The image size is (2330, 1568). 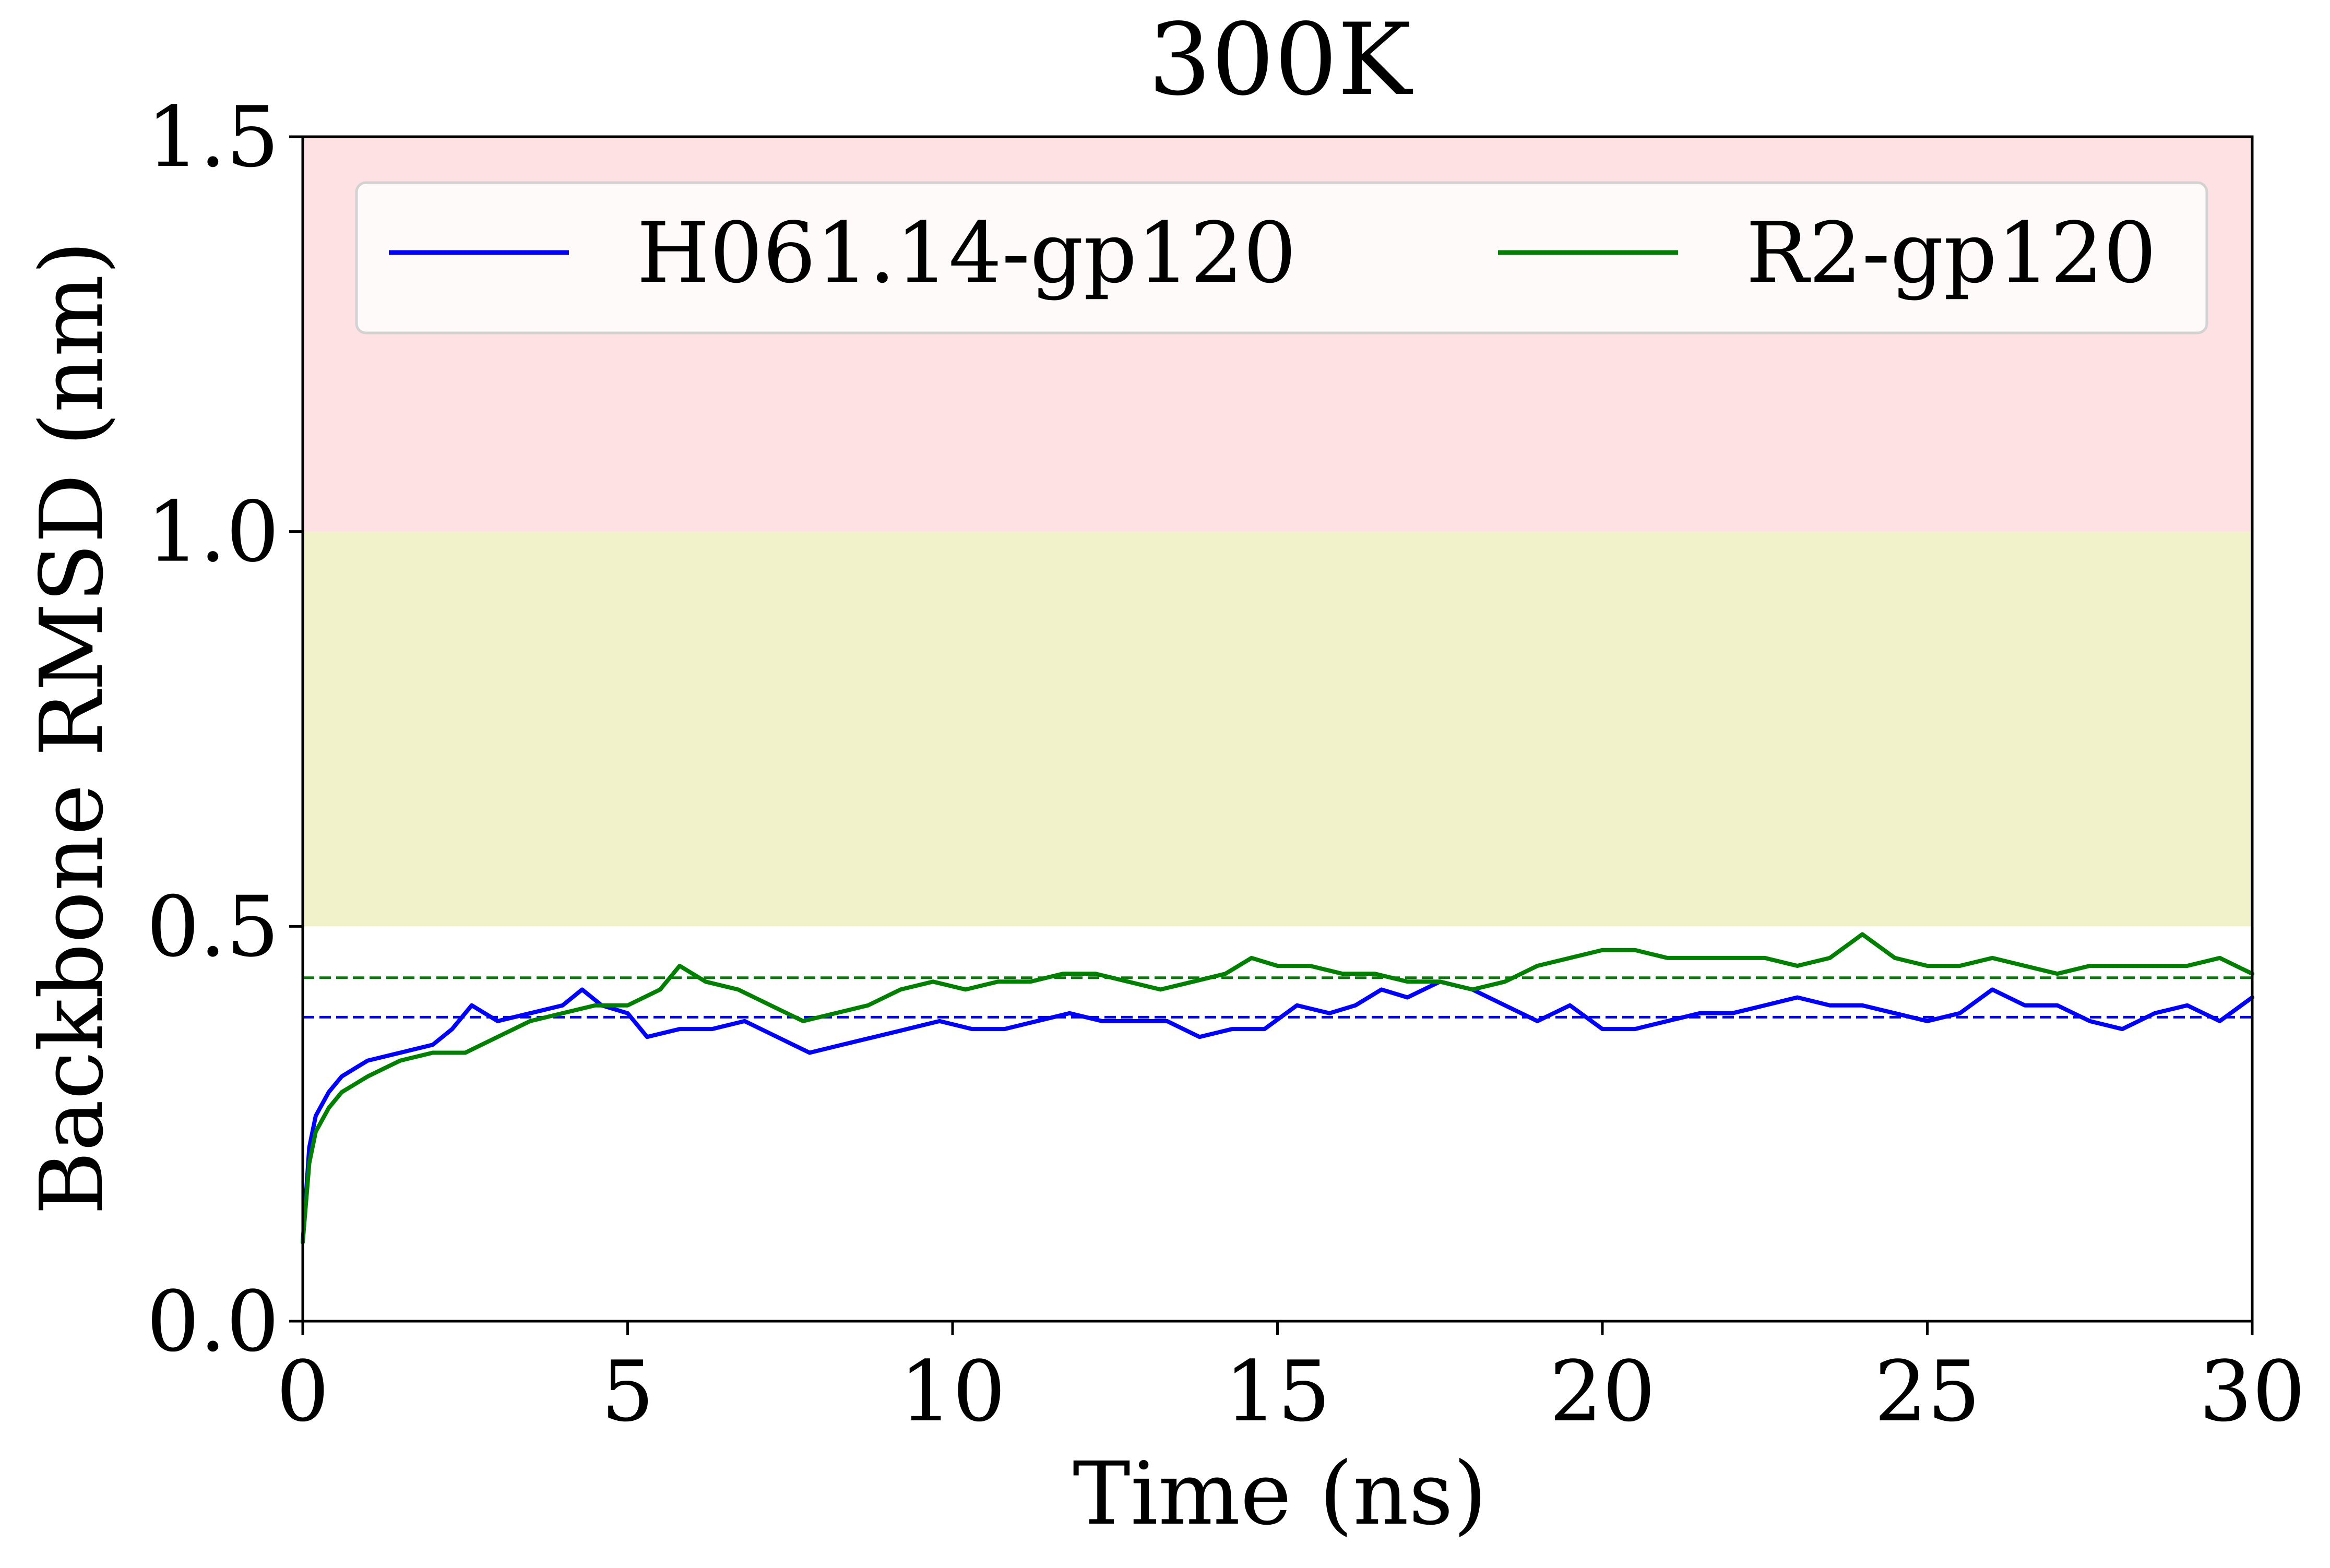 What do you see at coordinates (213, 927) in the screenshot?
I see `y-tick-label-1: 0.5` at bounding box center [213, 927].